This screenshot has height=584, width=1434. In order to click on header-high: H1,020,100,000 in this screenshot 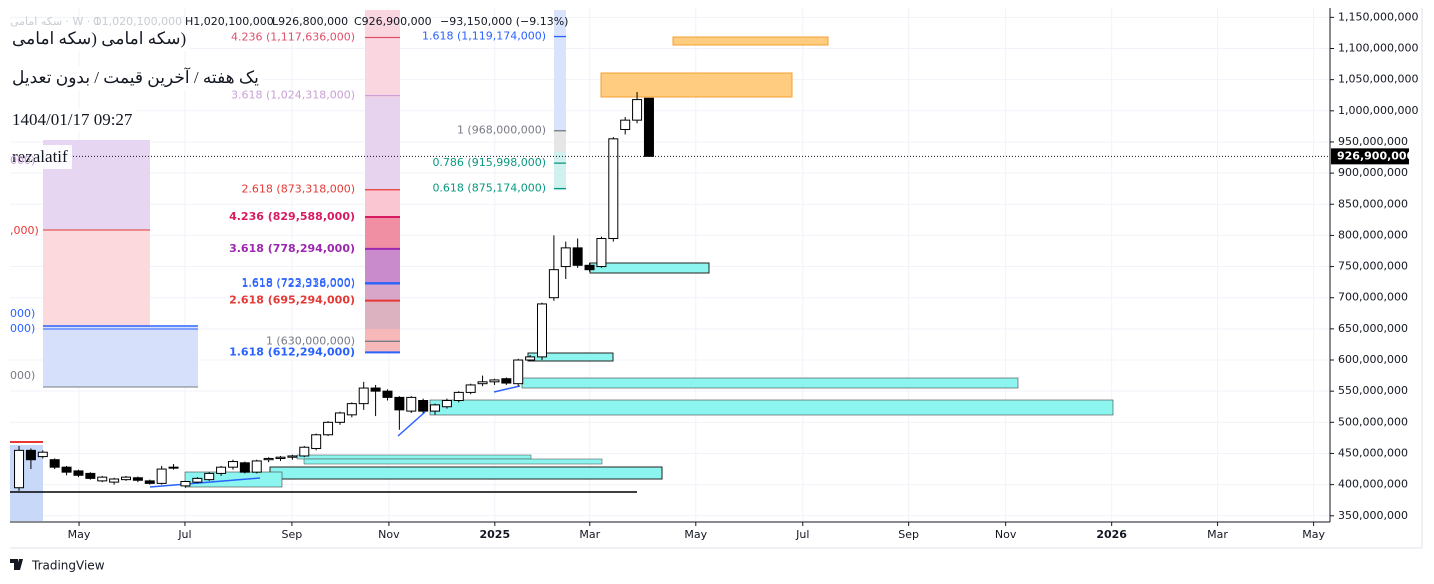, I will do `click(229, 21)`.